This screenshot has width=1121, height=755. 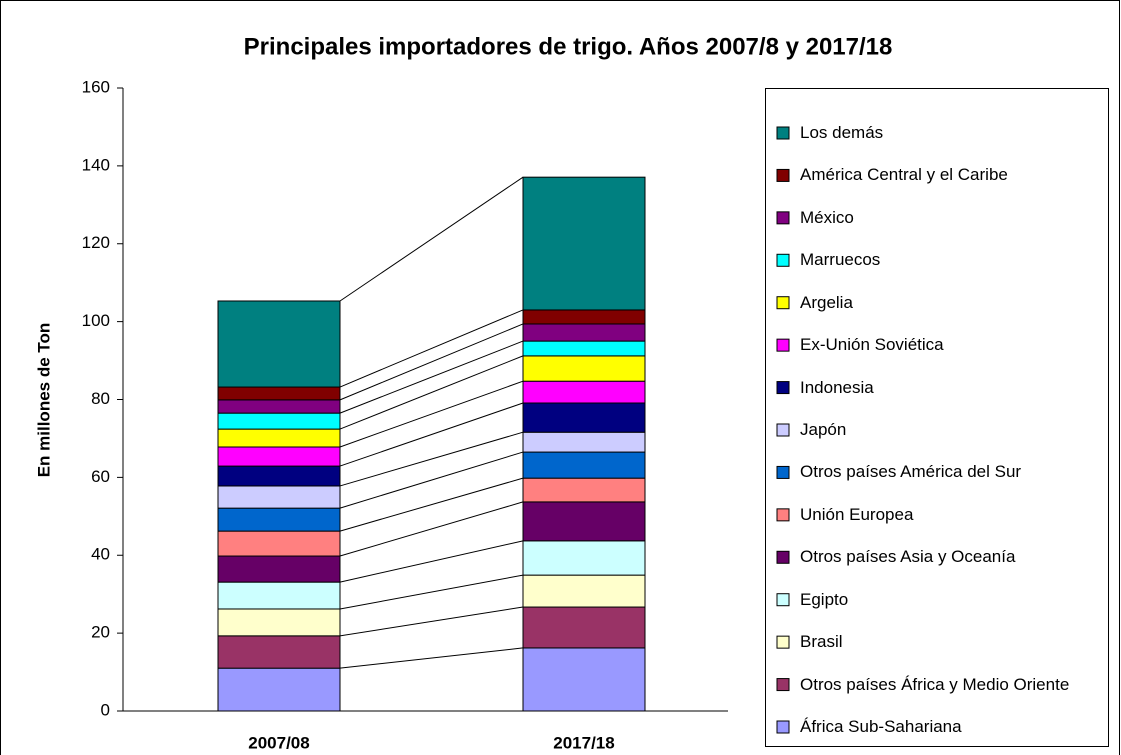 I want to click on legend-label: Egipto, so click(x=824, y=599).